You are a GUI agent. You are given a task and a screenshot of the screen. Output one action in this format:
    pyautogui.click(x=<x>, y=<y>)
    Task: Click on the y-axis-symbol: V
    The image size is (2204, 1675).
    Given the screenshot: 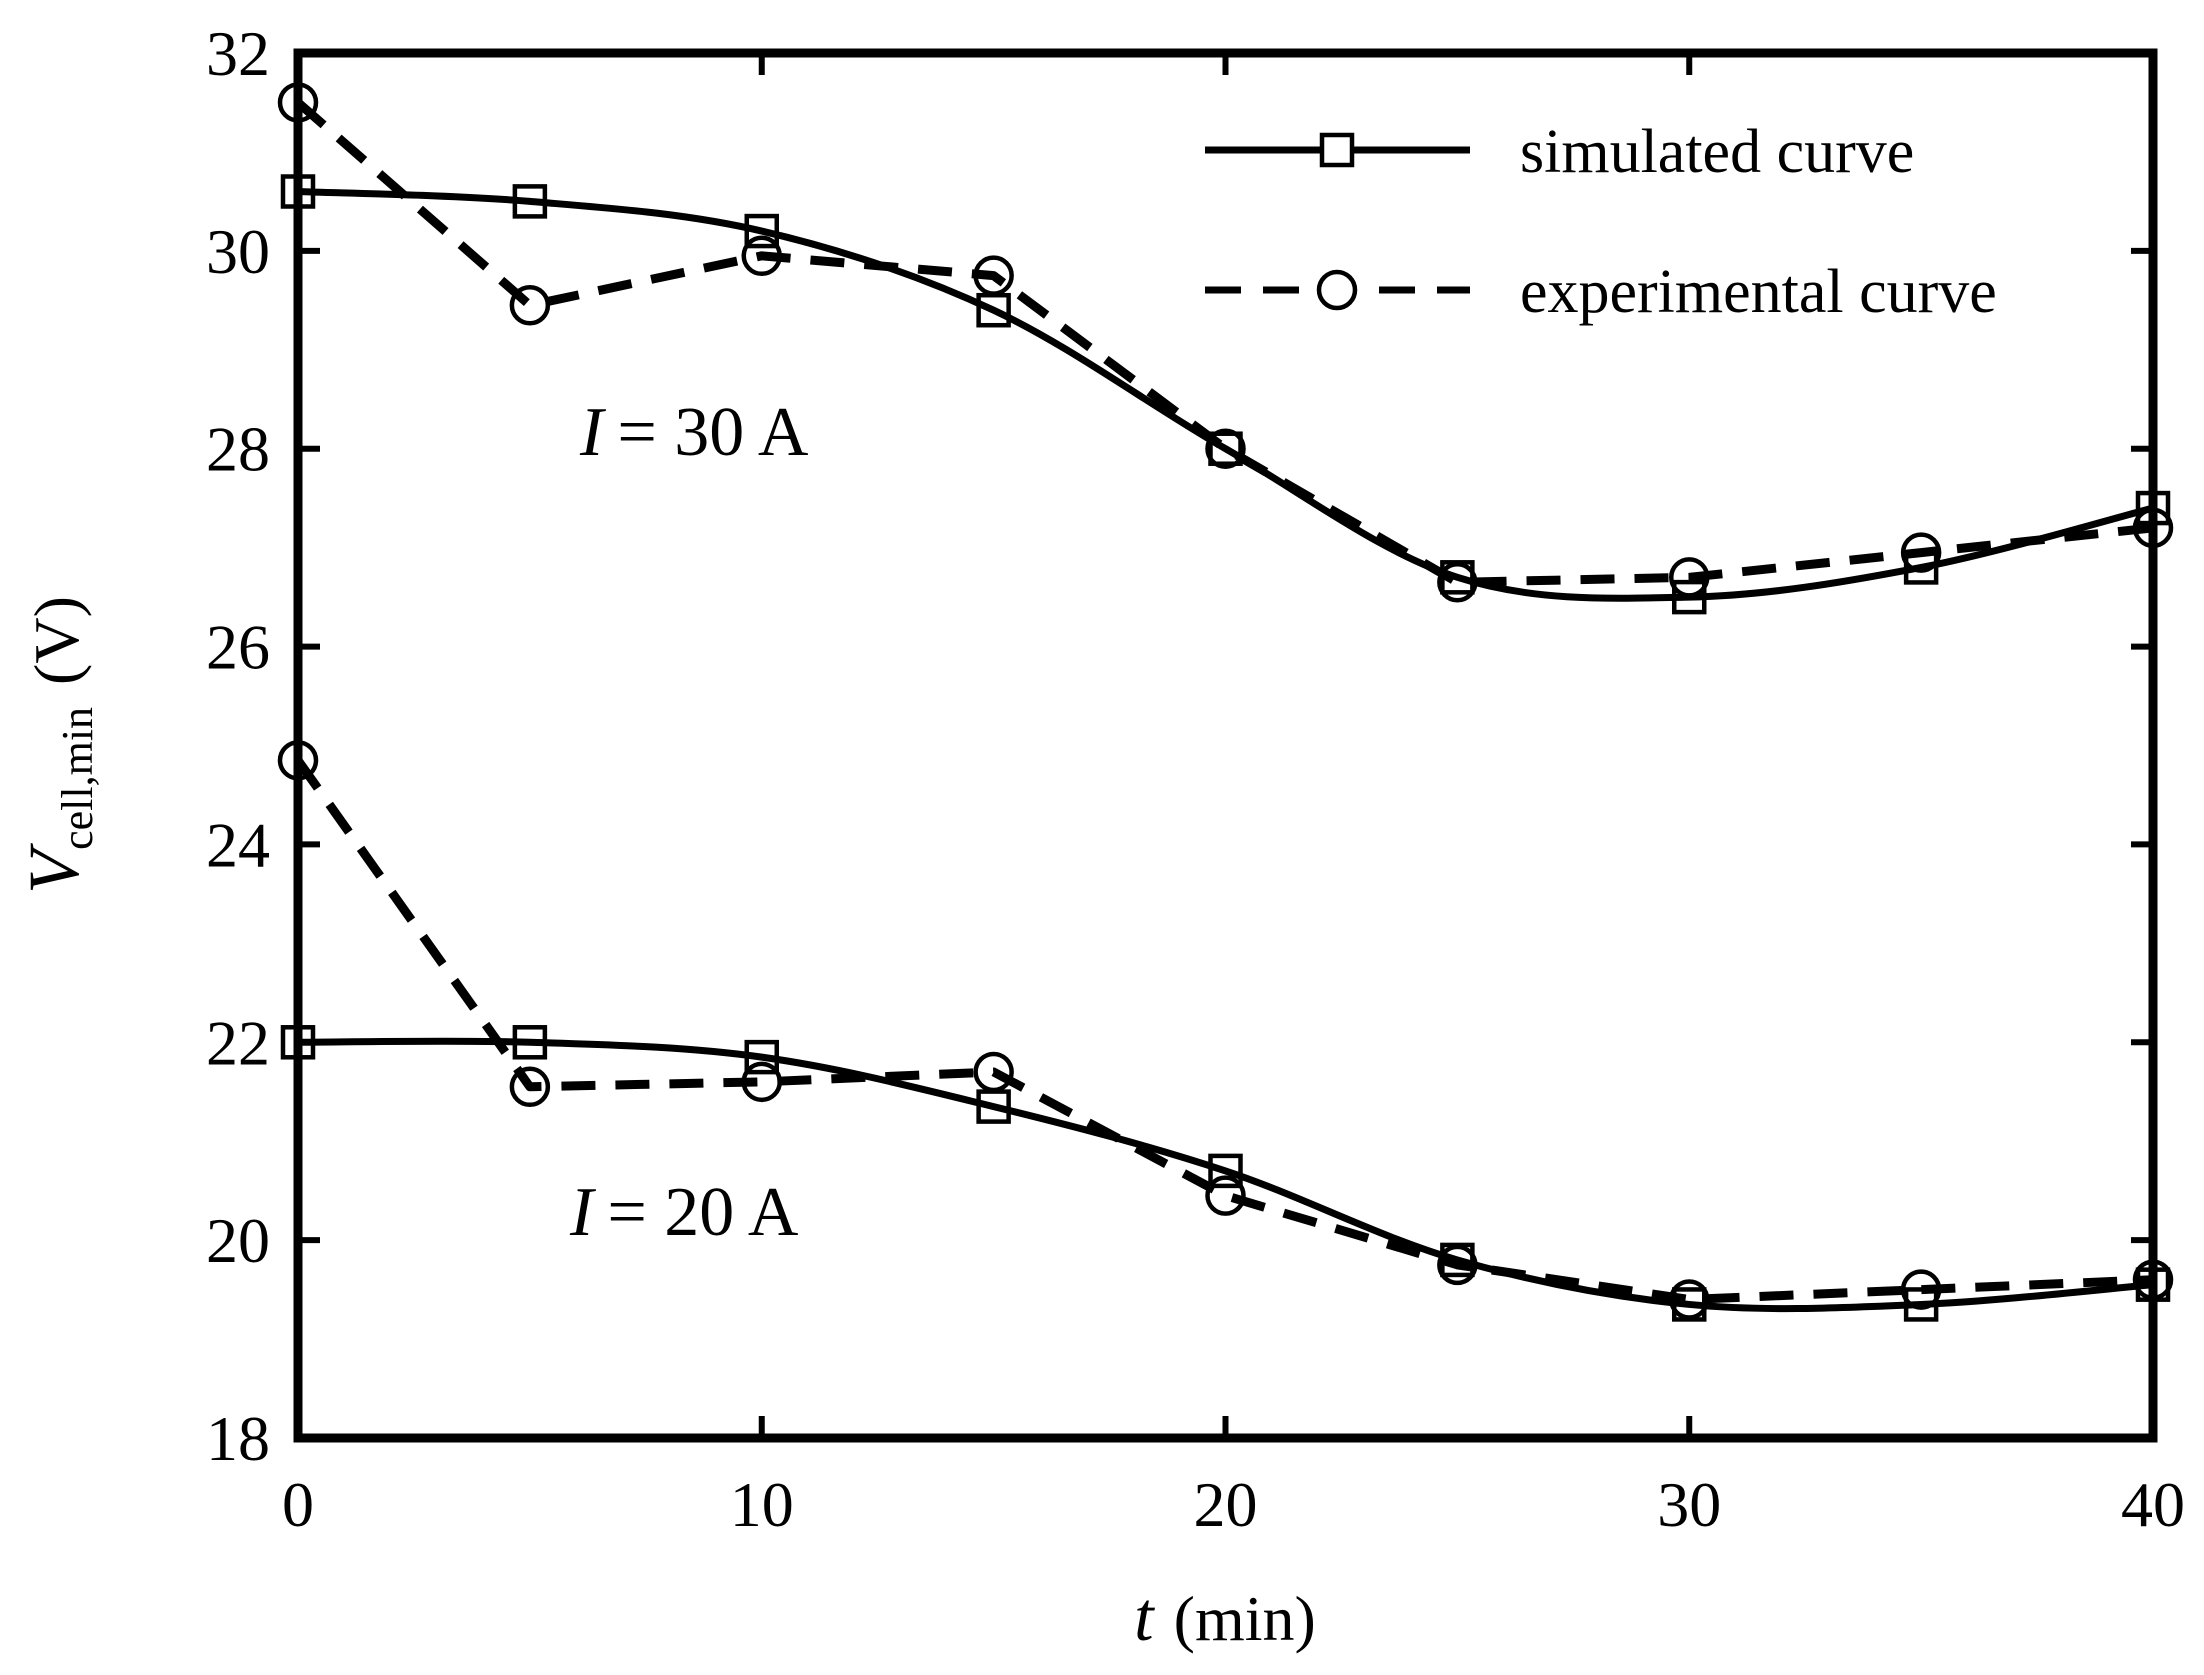 What is the action you would take?
    pyautogui.click(x=54, y=868)
    